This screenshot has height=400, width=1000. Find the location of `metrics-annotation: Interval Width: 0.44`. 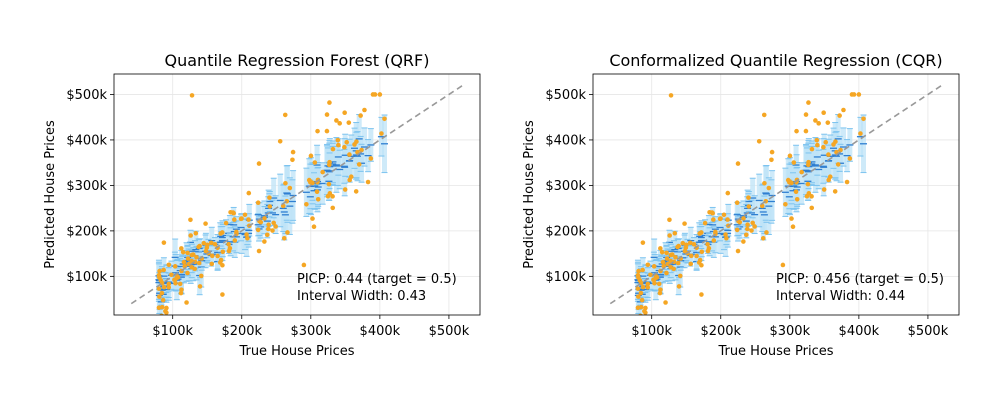

metrics-annotation: Interval Width: 0.44 is located at coordinates (840, 296).